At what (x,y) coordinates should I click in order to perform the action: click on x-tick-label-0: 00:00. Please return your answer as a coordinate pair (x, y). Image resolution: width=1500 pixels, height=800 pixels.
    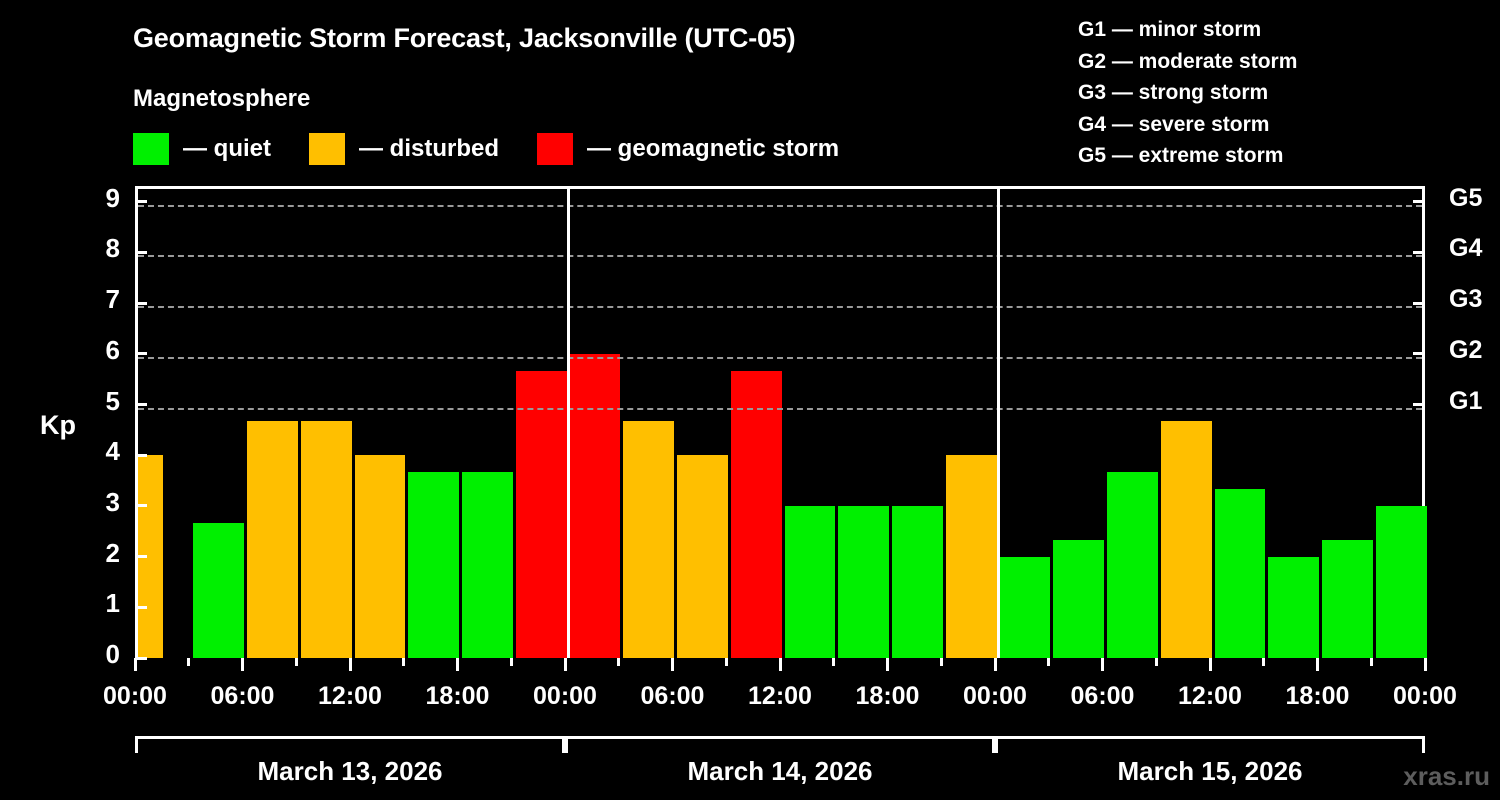
    Looking at the image, I should click on (135, 696).